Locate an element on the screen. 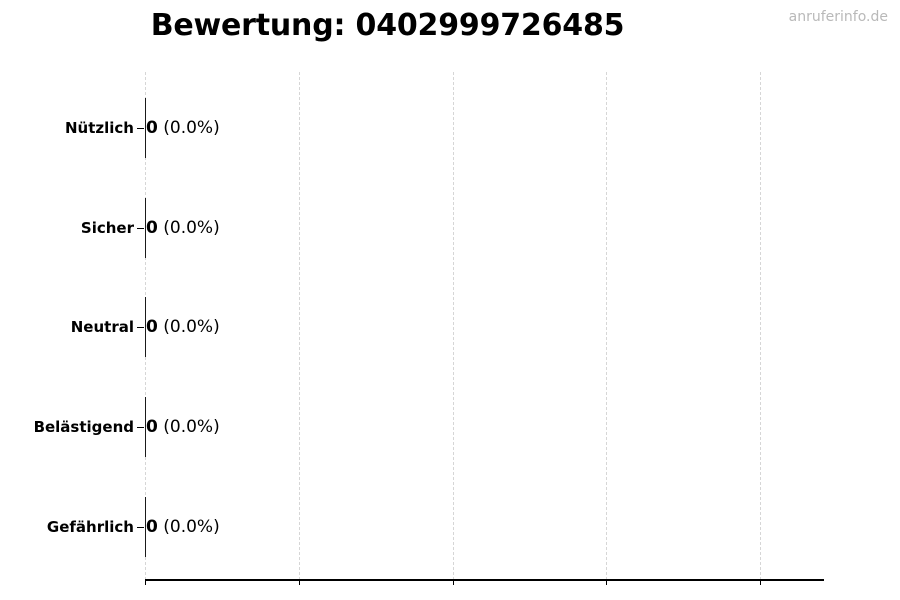 This screenshot has width=900, height=600. page-title: Bewertung: 0402999726485 is located at coordinates (387, 25).